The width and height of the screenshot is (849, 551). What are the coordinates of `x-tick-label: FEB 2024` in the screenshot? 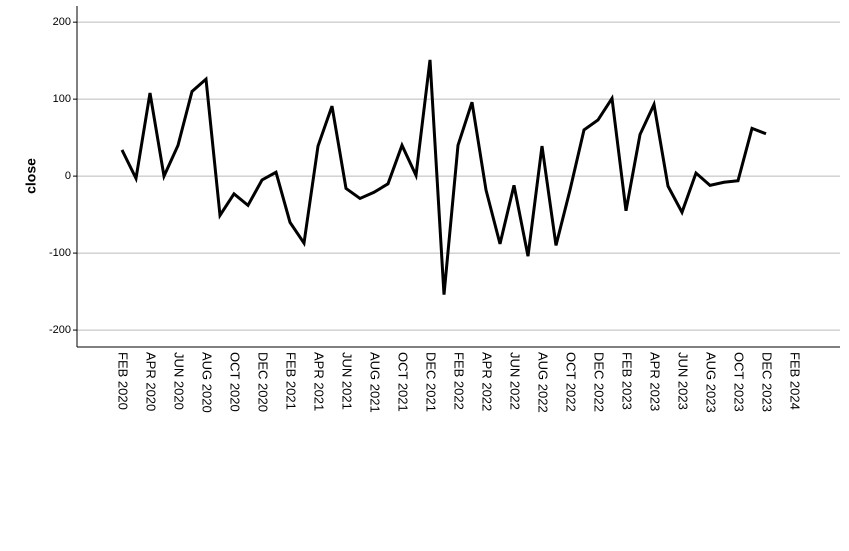 It's located at (795, 381).